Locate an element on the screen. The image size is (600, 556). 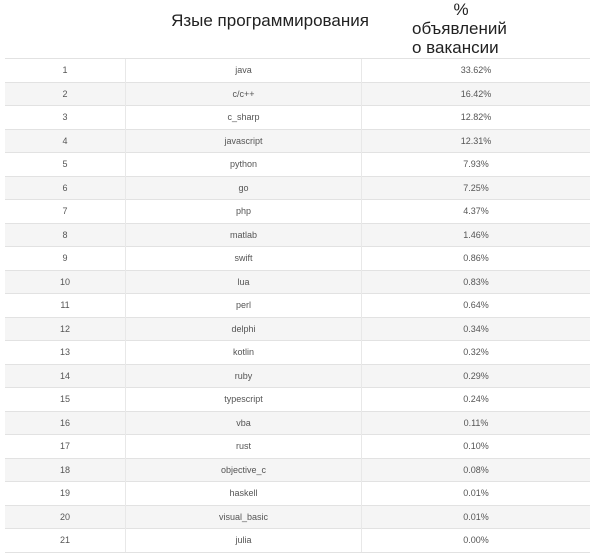
percent-header-line1: объявлений is located at coordinates (459, 28).